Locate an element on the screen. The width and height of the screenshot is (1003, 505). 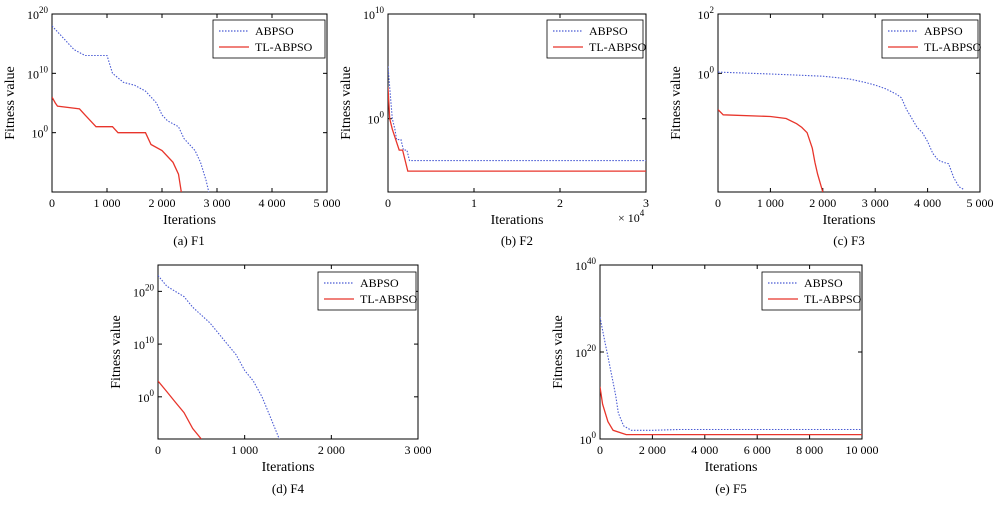
x-tick-label: 6 000 is located at coordinates (757, 450).